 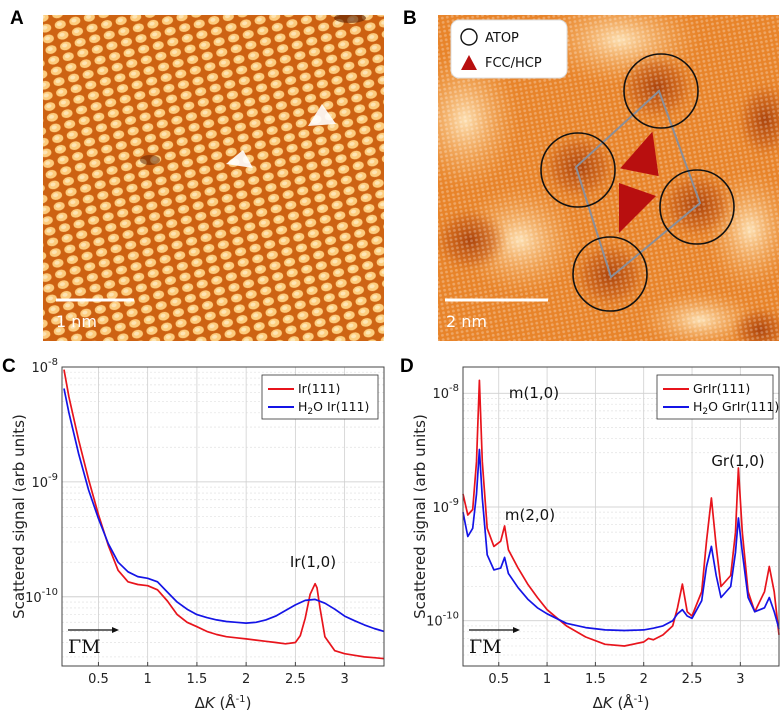 What do you see at coordinates (547, 679) in the screenshot?
I see `chartD-xtick-1: 1` at bounding box center [547, 679].